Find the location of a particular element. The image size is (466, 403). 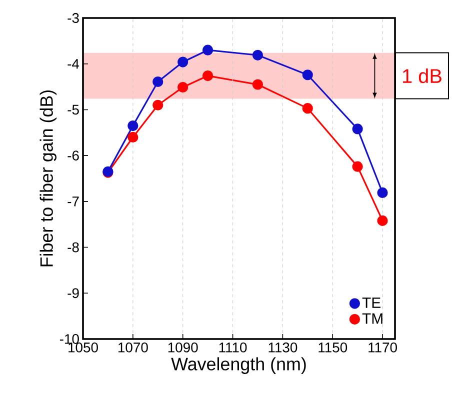

legend-label: TM is located at coordinates (372, 318).